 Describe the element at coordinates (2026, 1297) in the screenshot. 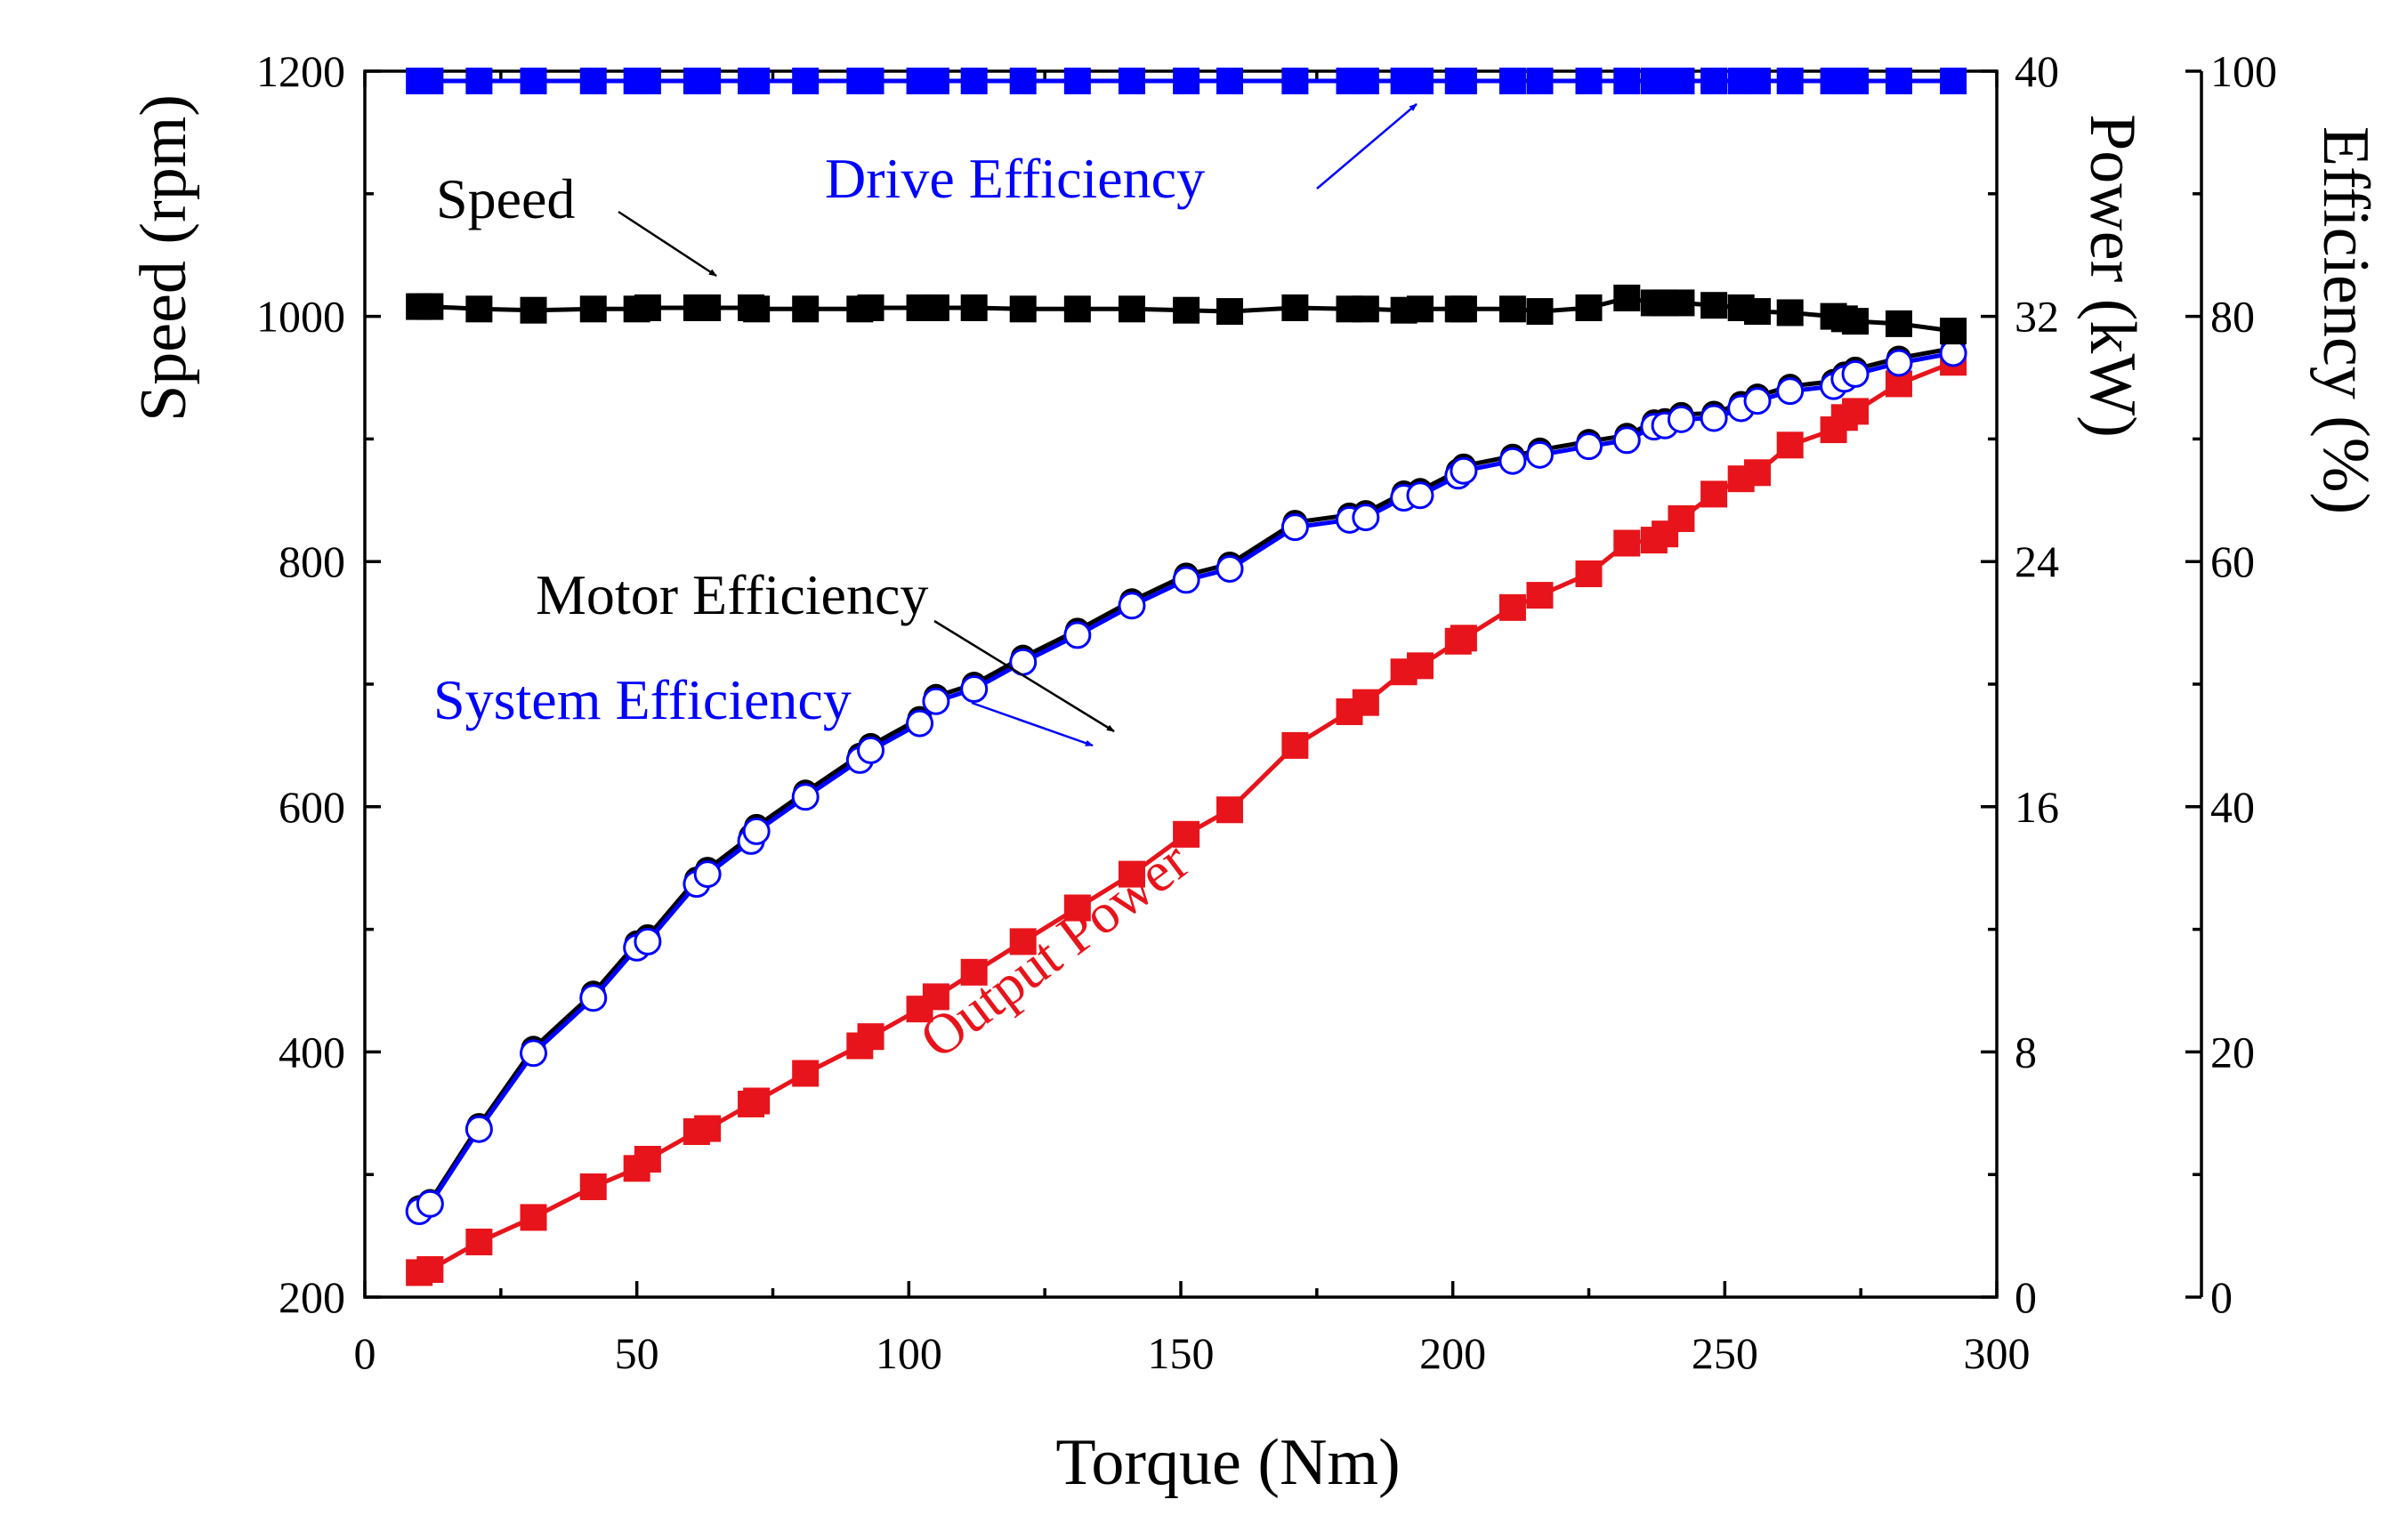

I see `power-tick-label: 0` at that location.